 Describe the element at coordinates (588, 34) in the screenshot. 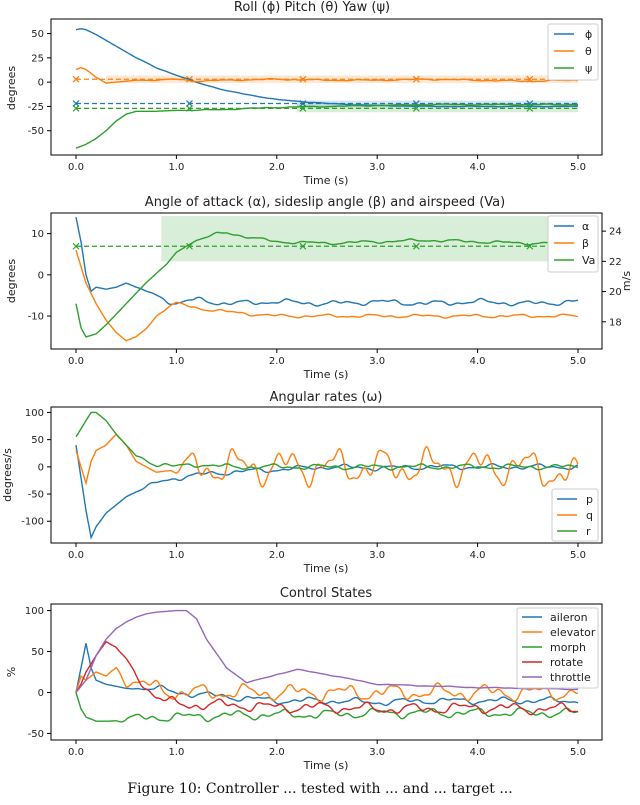

I see `legend-label: ϕ` at that location.